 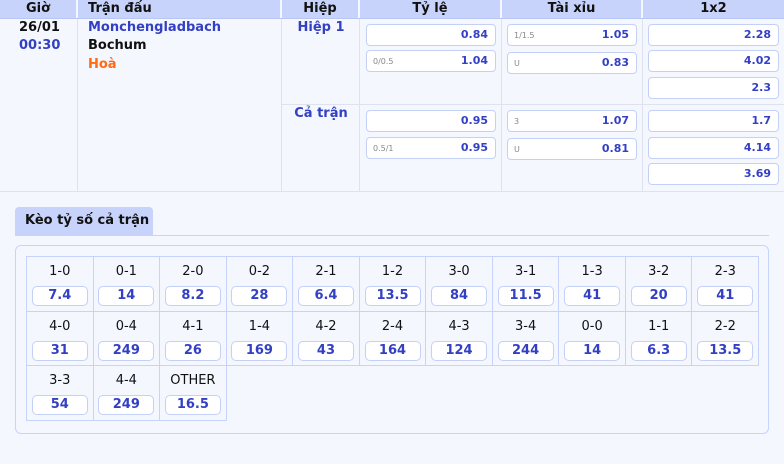 I want to click on score-label: 4-0, so click(x=60, y=326).